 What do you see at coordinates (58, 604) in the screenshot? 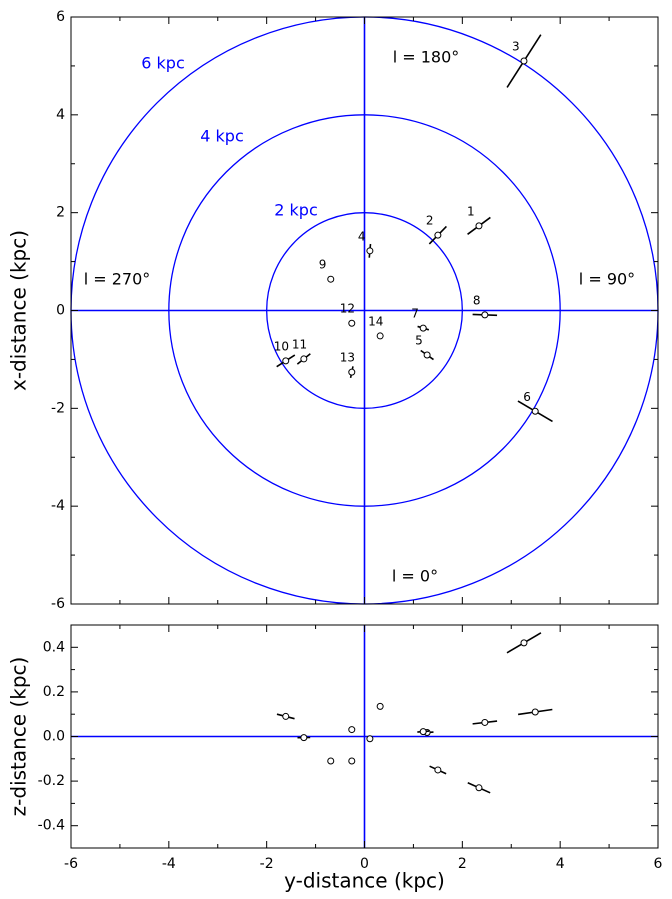
I see `y-tick-label: -6` at bounding box center [58, 604].